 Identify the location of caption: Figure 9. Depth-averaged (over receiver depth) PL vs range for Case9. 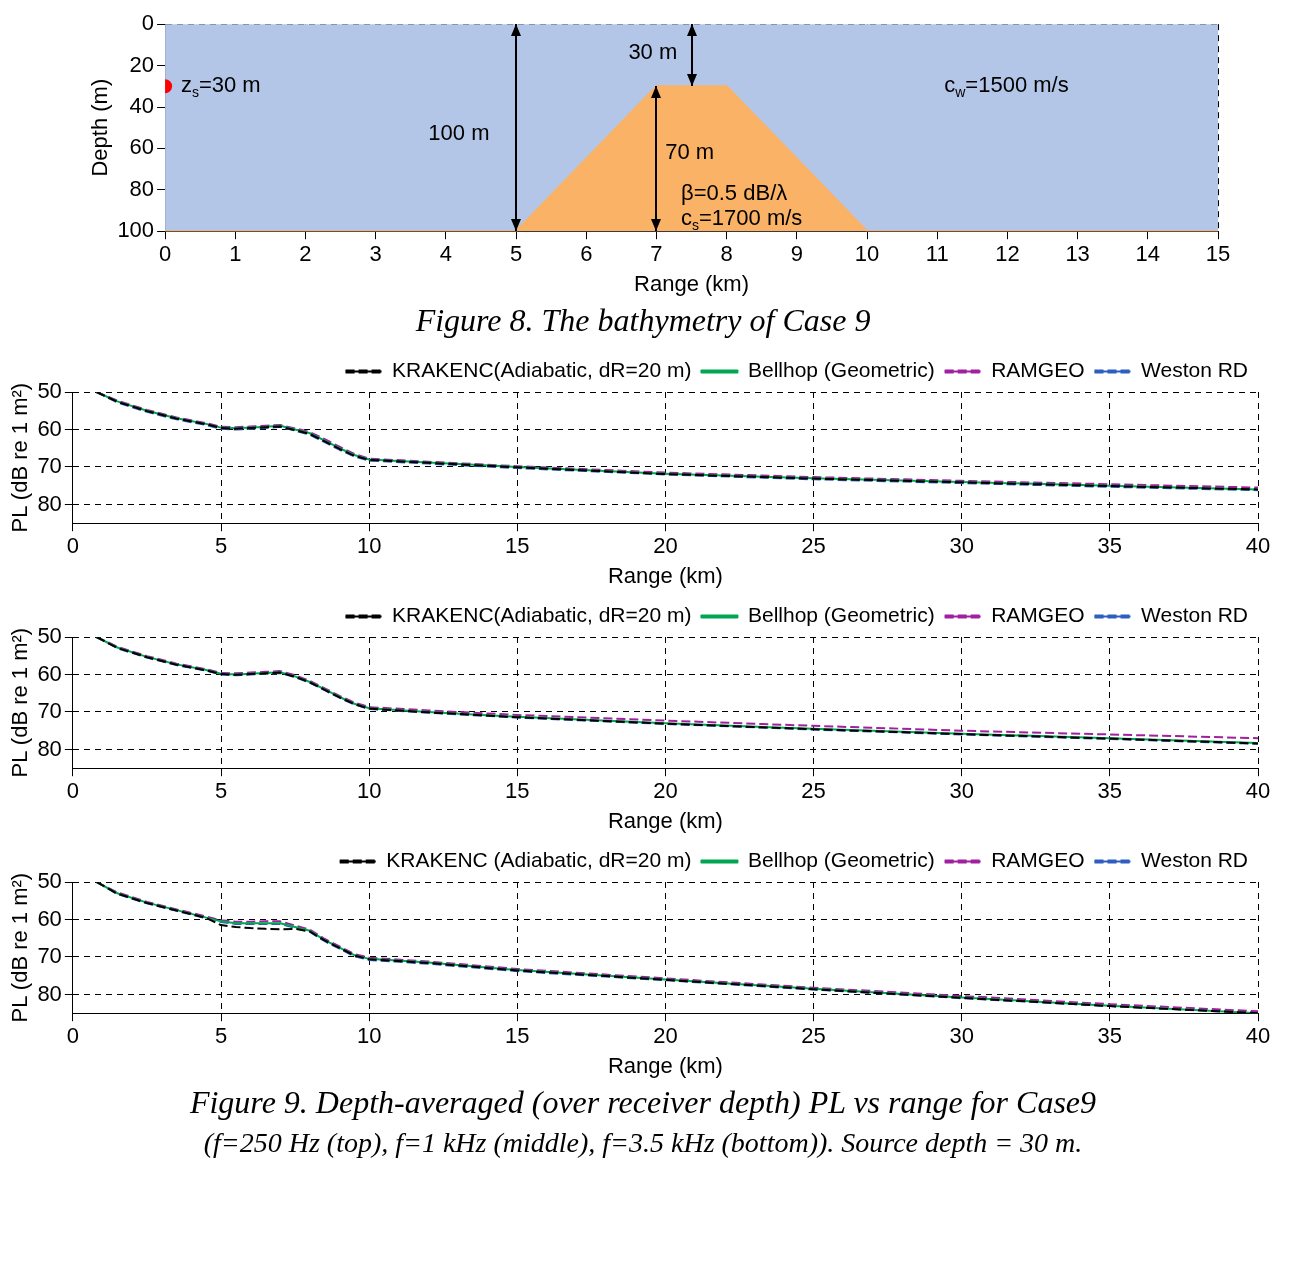
(643, 1102).